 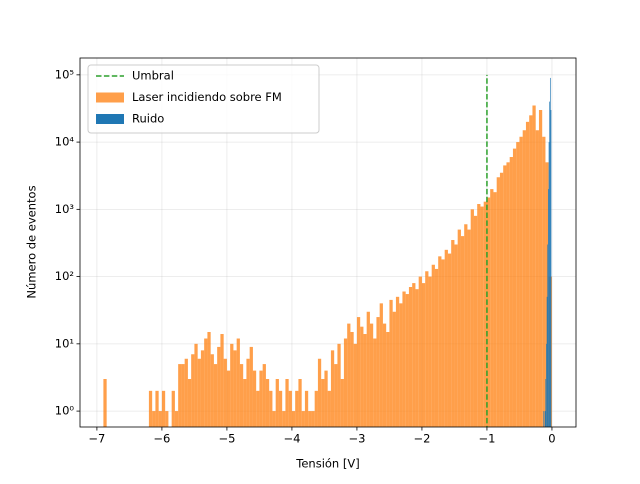 What do you see at coordinates (356, 439) in the screenshot?
I see `x-tick-label: −3` at bounding box center [356, 439].